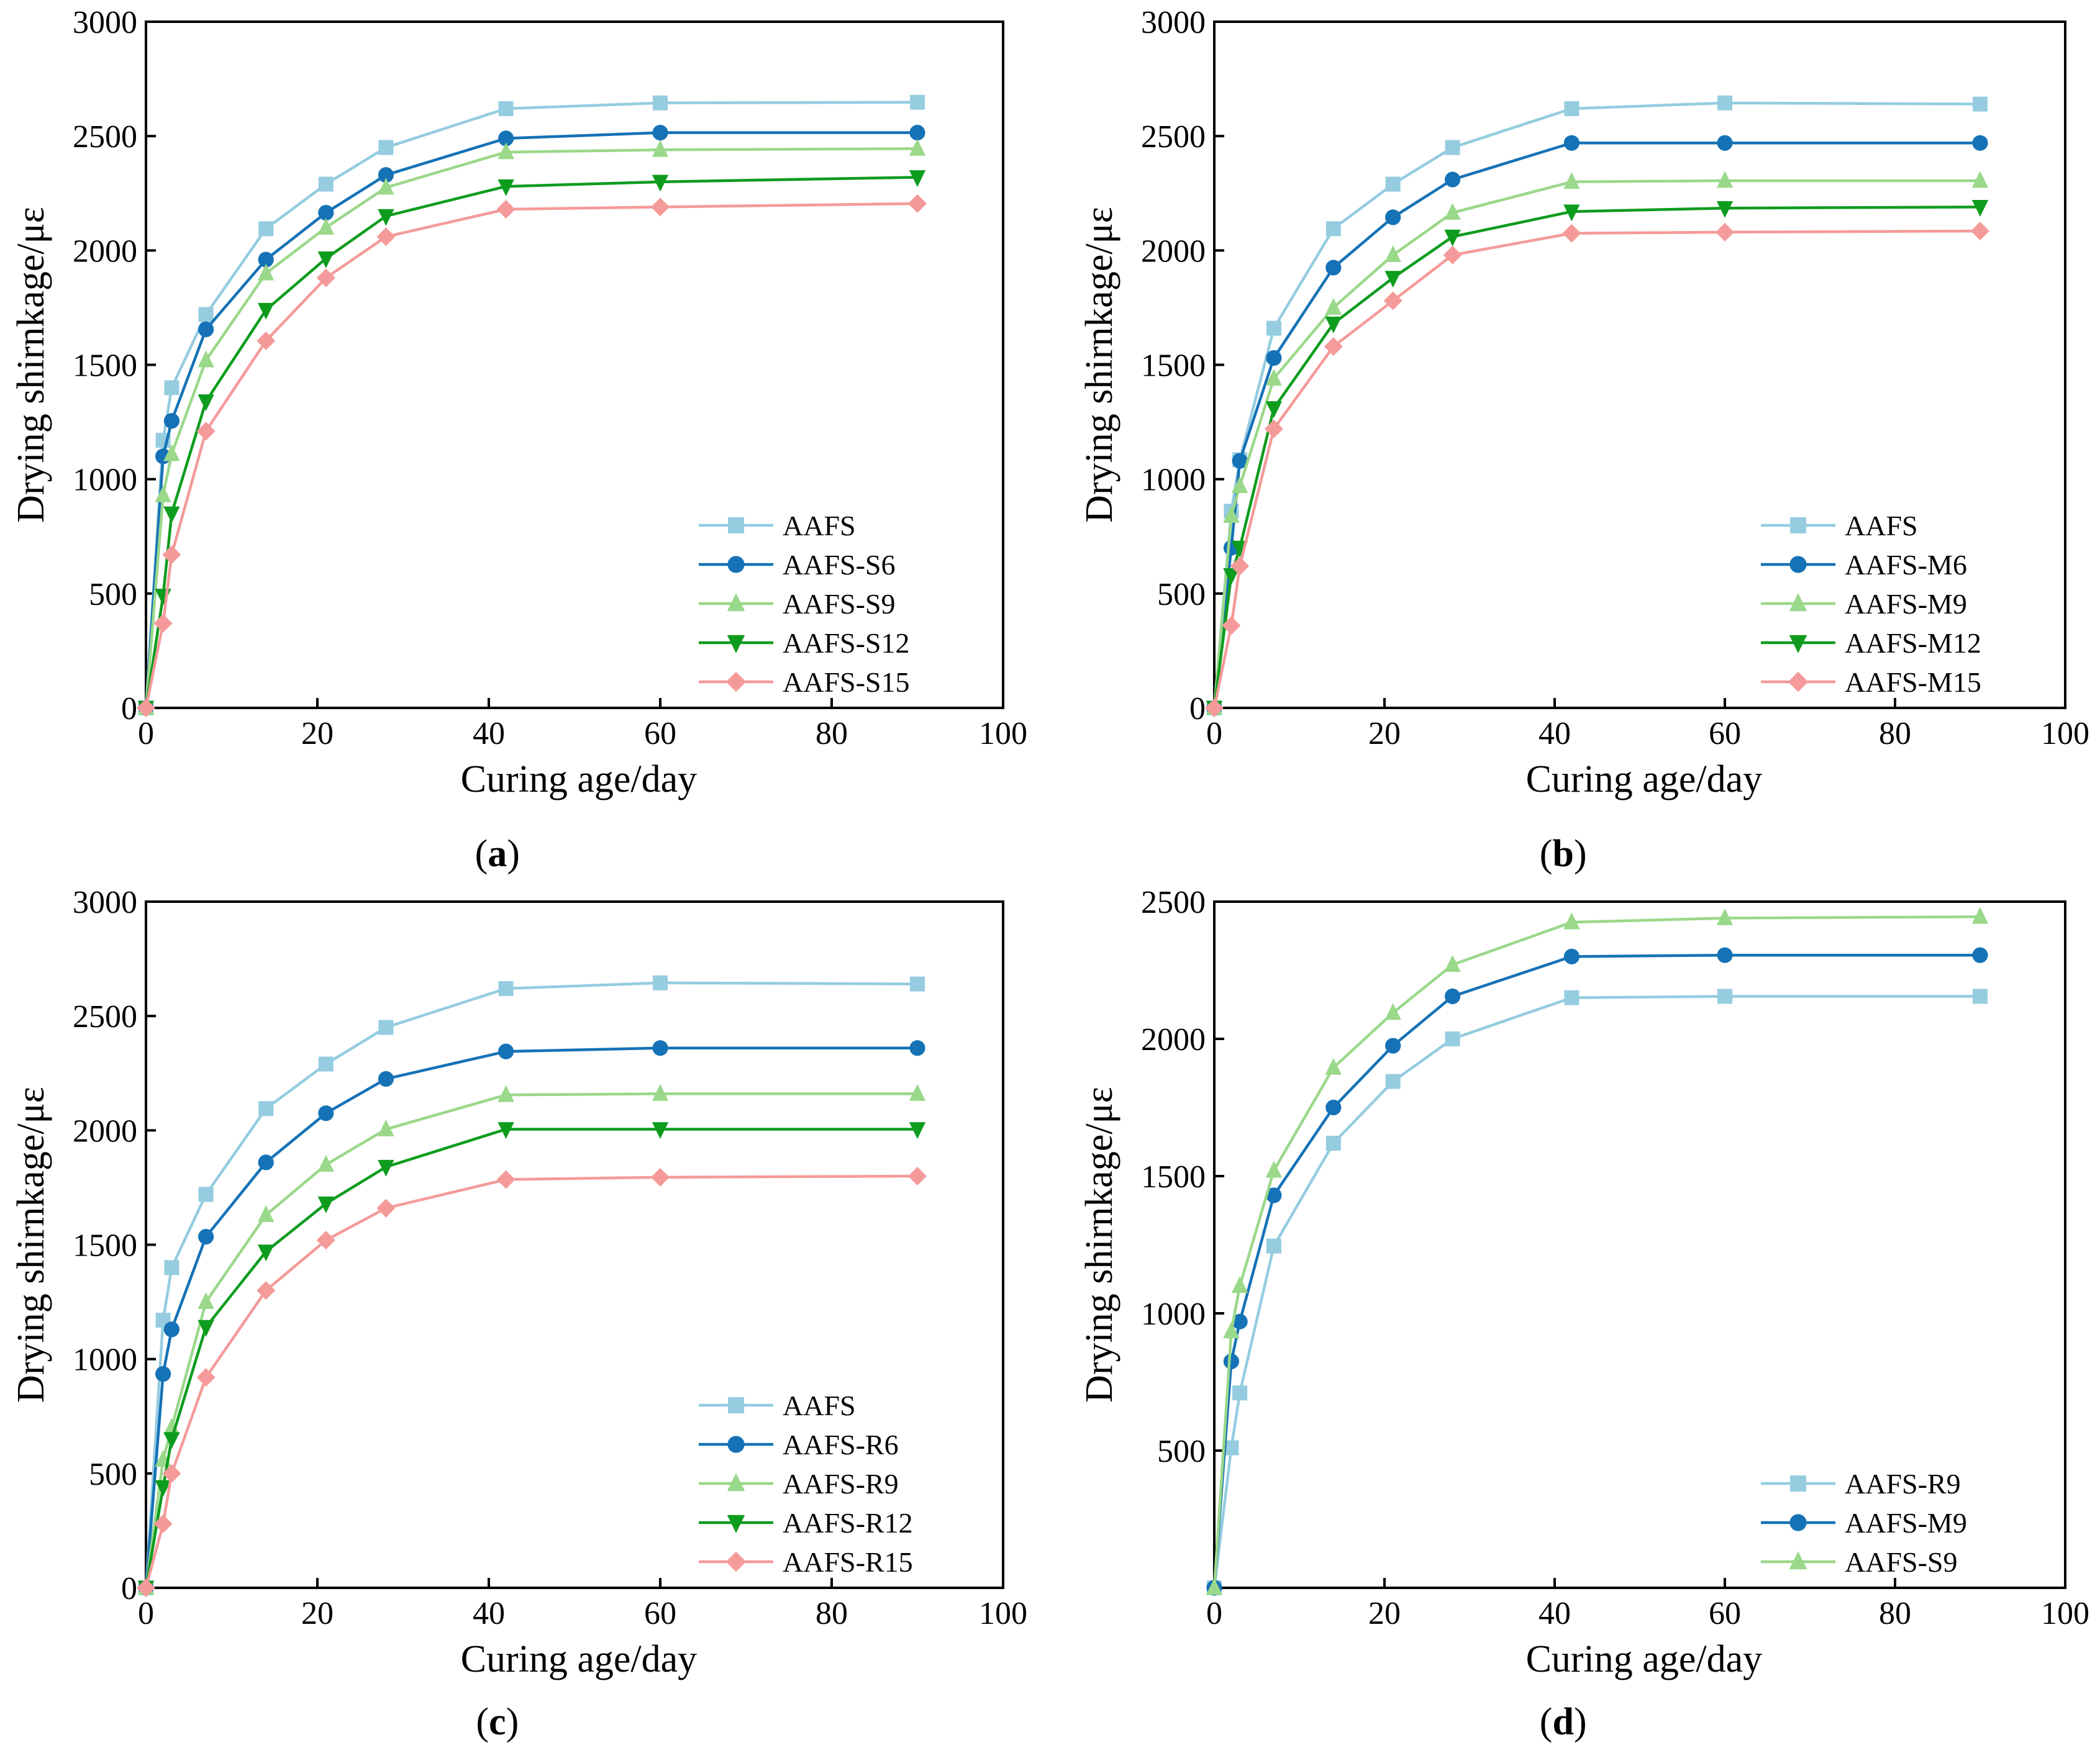 The width and height of the screenshot is (2100, 1753). What do you see at coordinates (497, 854) in the screenshot?
I see `panel-label: (a)` at bounding box center [497, 854].